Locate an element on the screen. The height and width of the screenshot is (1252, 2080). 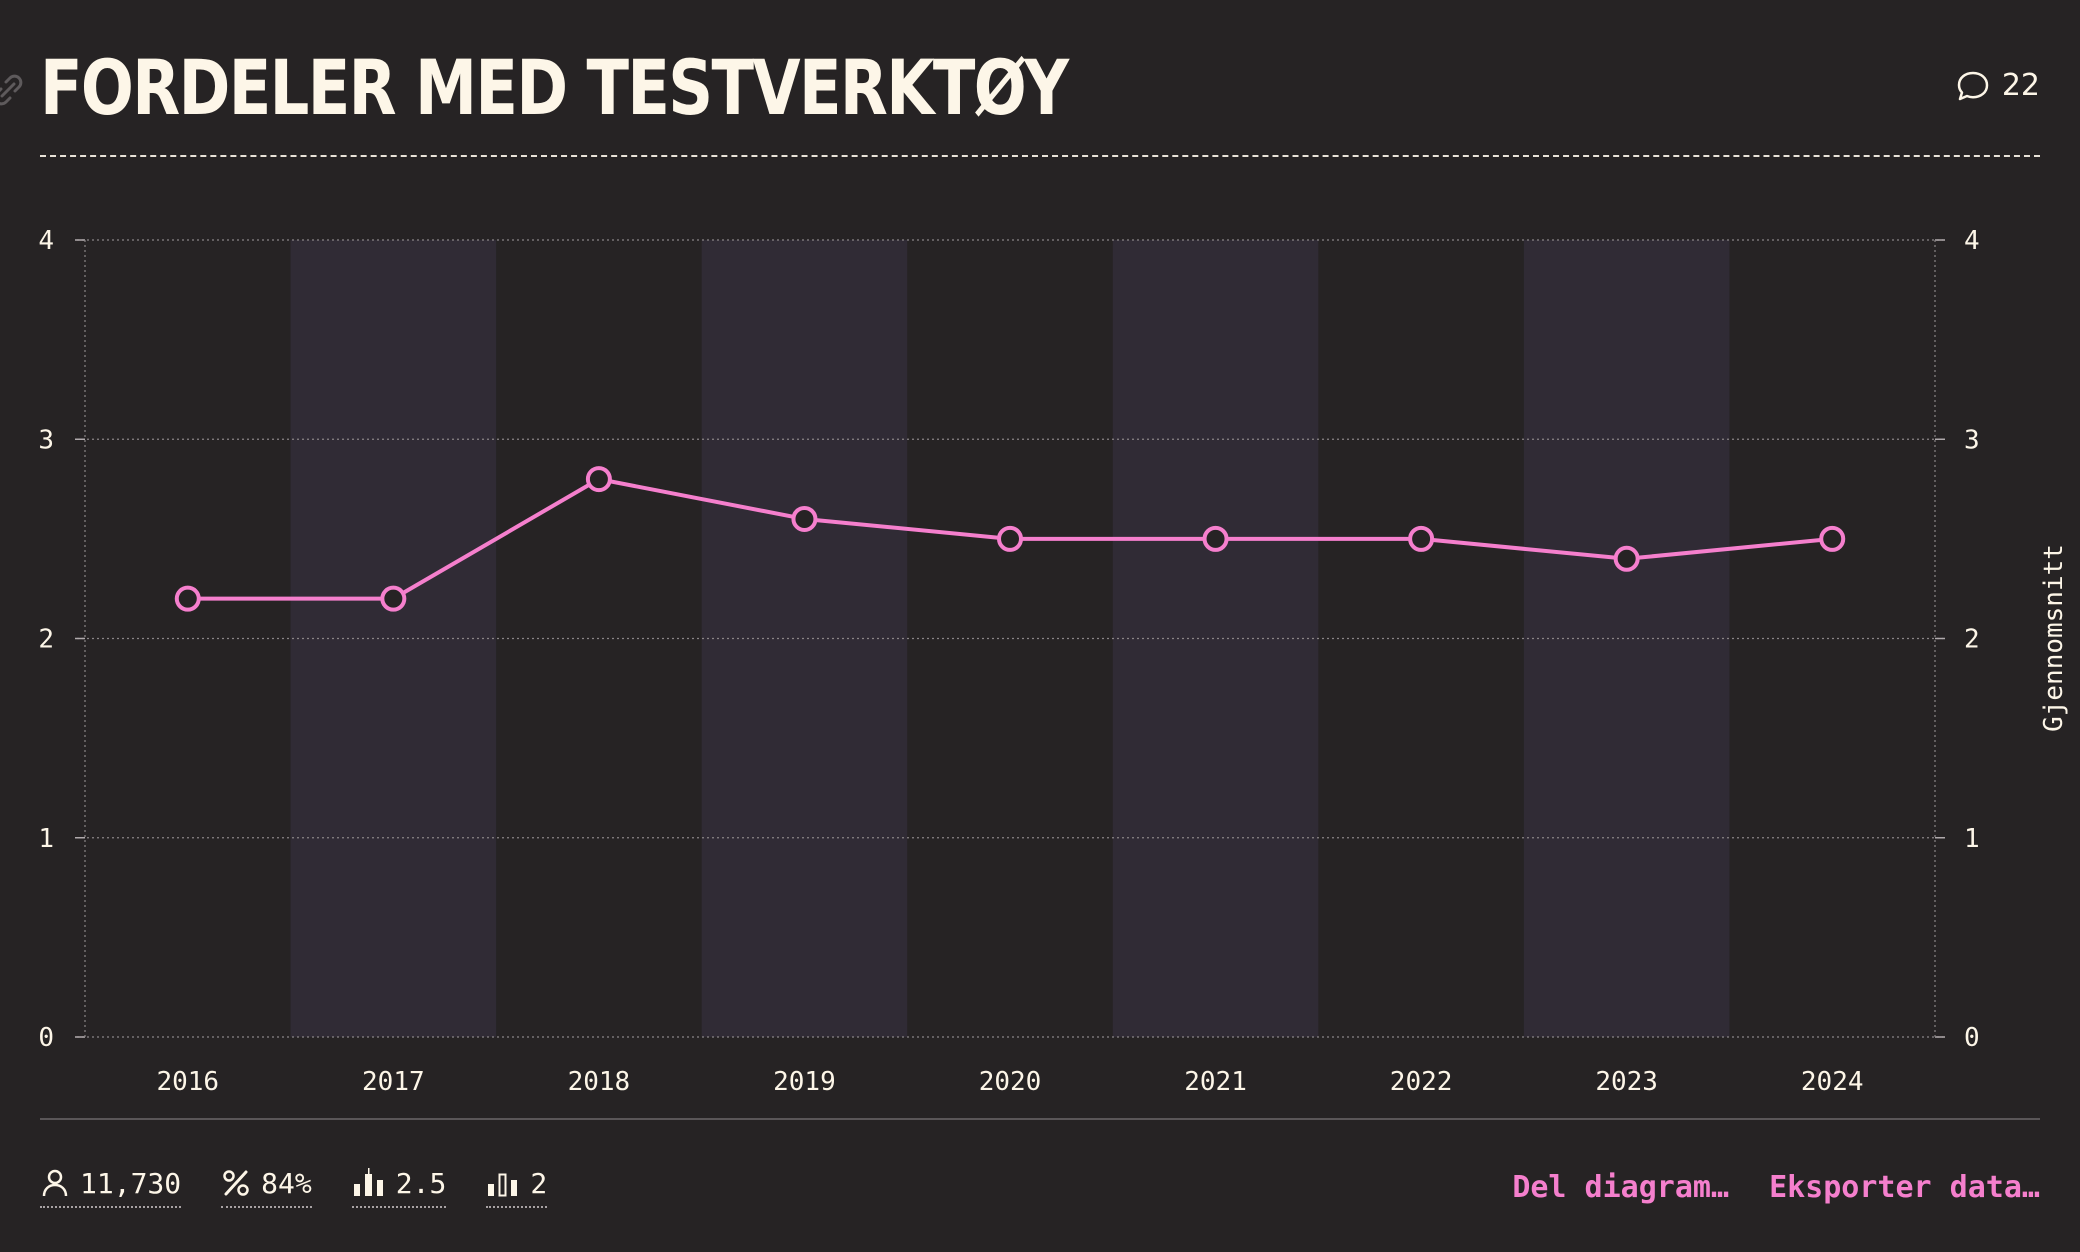
y-tick-label-left: 1 is located at coordinates (46, 839).